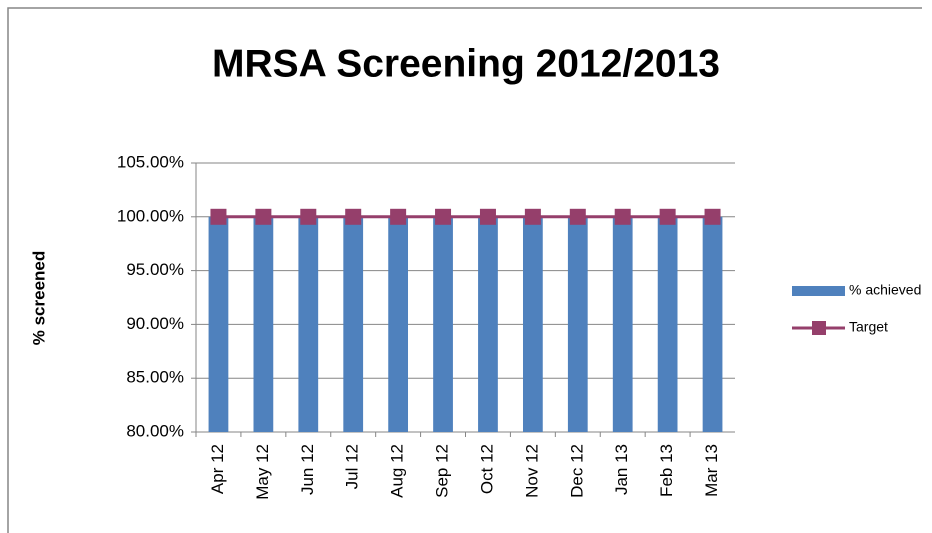 Image resolution: width=932 pixels, height=533 pixels. I want to click on chart-title: MRSA Screening 2012/2013, so click(466, 63).